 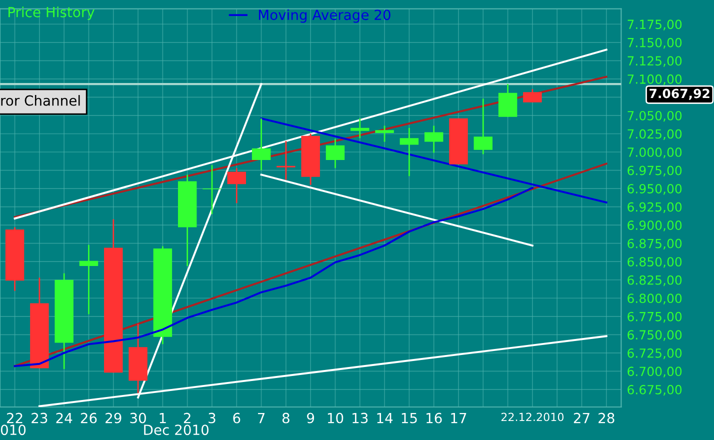 What do you see at coordinates (655, 80) in the screenshot?
I see `y-tick-label: 7.100,00` at bounding box center [655, 80].